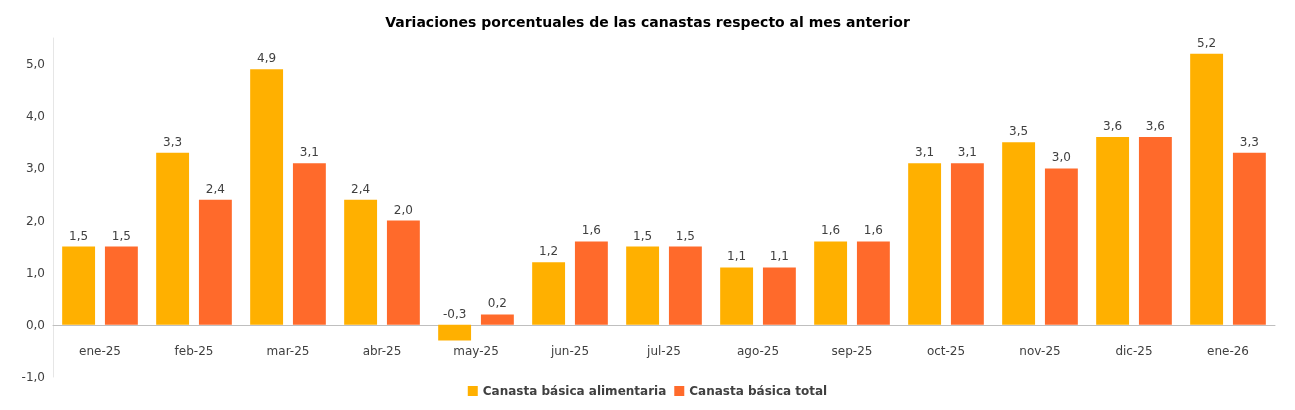 Image resolution: width=1295 pixels, height=410 pixels. Describe the element at coordinates (194, 350) in the screenshot. I see `x-tick-label: feb-25` at that location.